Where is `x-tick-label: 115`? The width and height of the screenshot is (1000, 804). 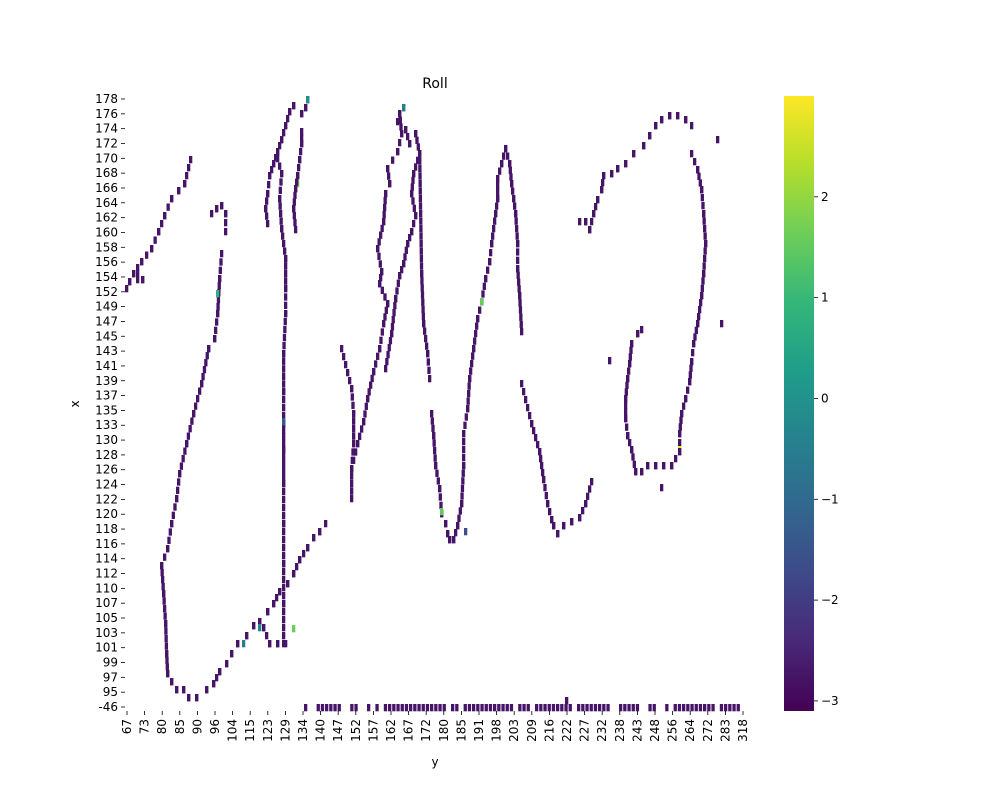
x-tick-label: 115 is located at coordinates (250, 730).